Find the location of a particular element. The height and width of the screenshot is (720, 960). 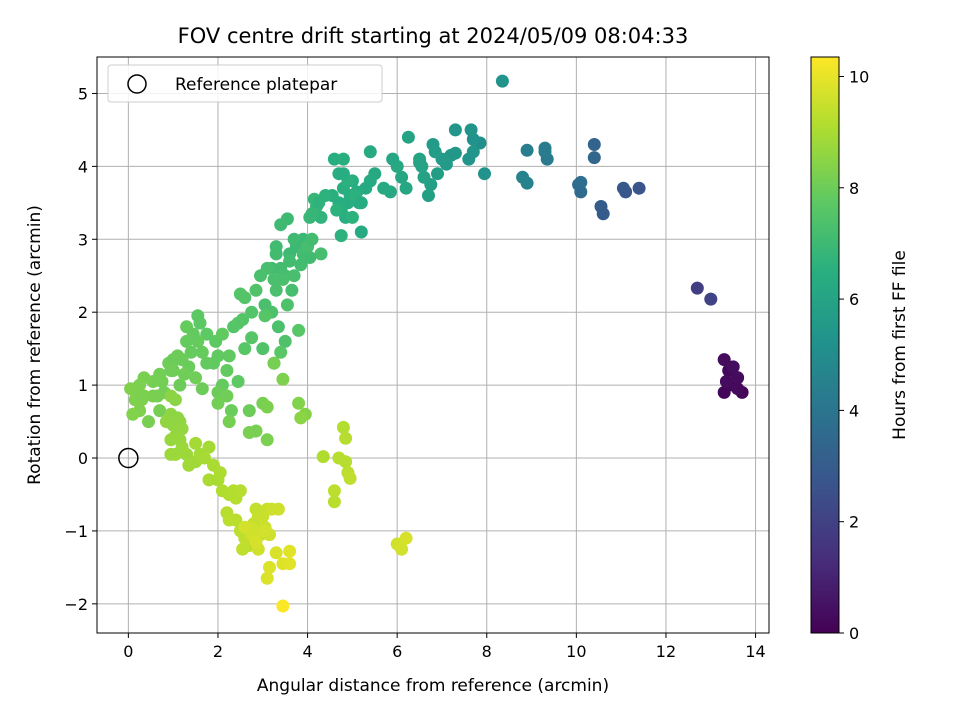

y-tick-label: 0 is located at coordinates (83, 458).